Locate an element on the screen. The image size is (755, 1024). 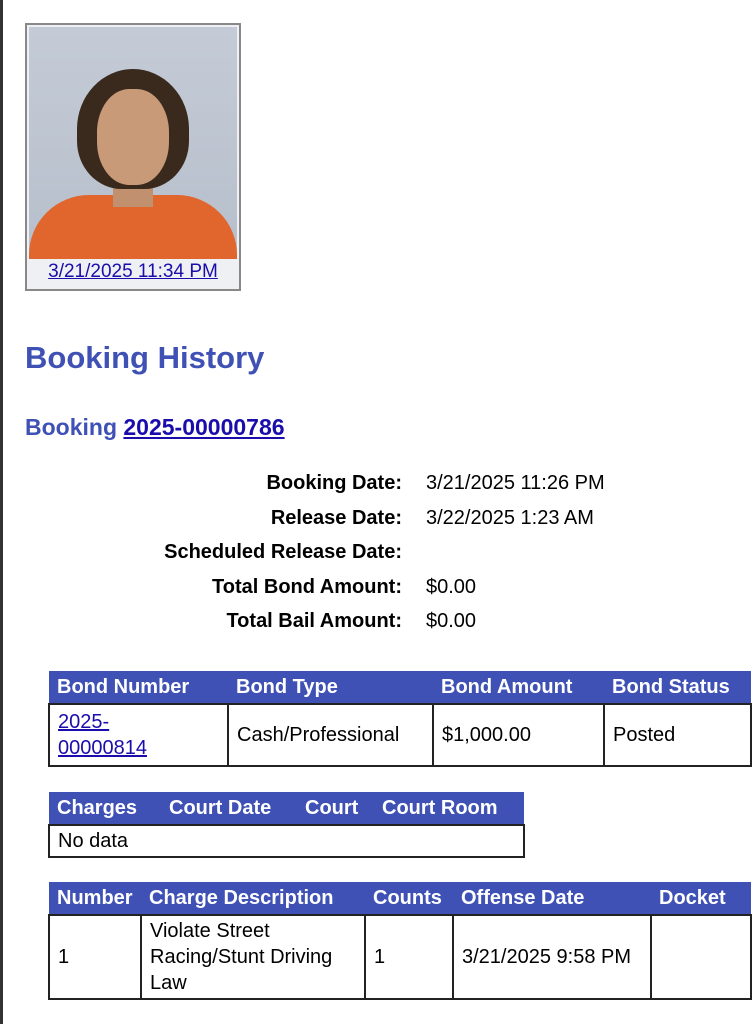
empty-message: No data is located at coordinates (286, 841).